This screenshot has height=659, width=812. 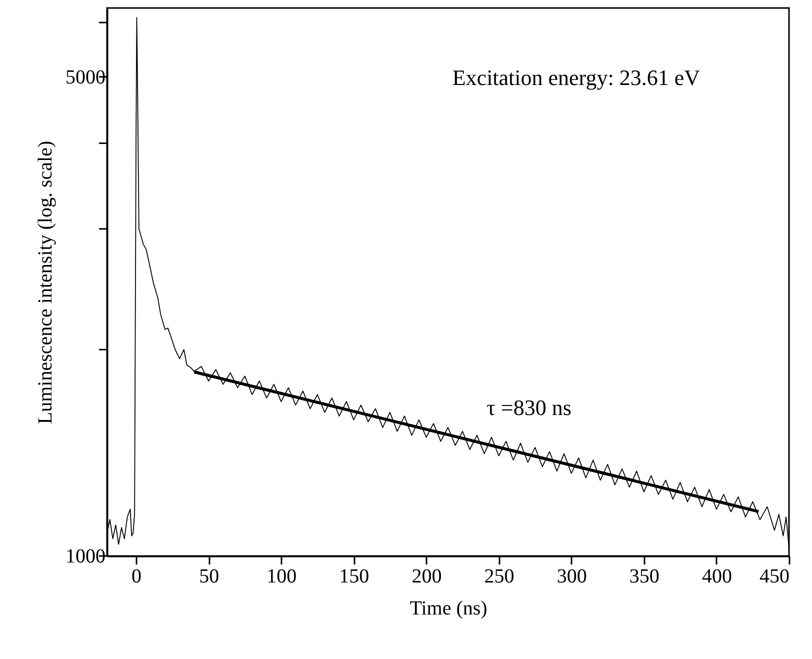 What do you see at coordinates (449, 609) in the screenshot?
I see `x-axis-title: Time (ns)` at bounding box center [449, 609].